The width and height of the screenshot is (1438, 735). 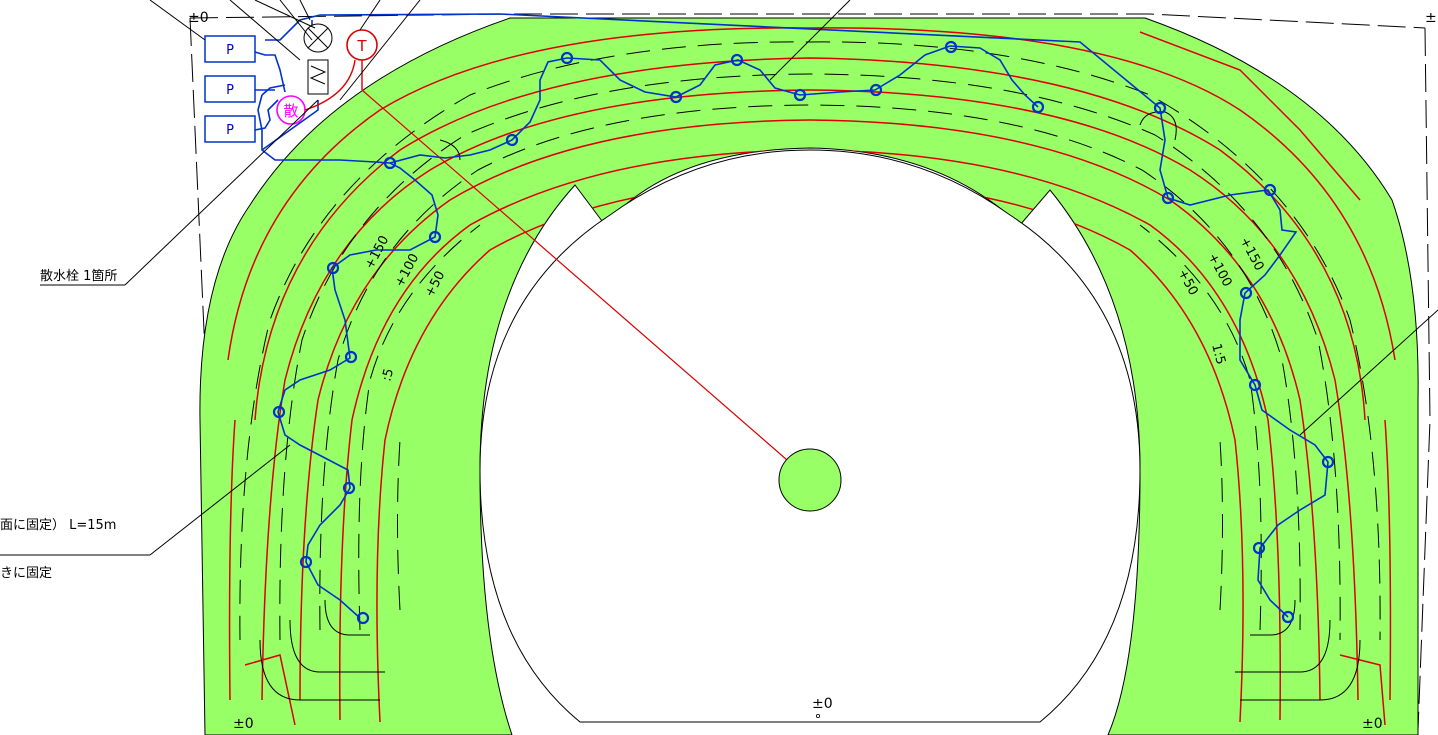 What do you see at coordinates (361, 46) in the screenshot?
I see `tank-label: T` at bounding box center [361, 46].